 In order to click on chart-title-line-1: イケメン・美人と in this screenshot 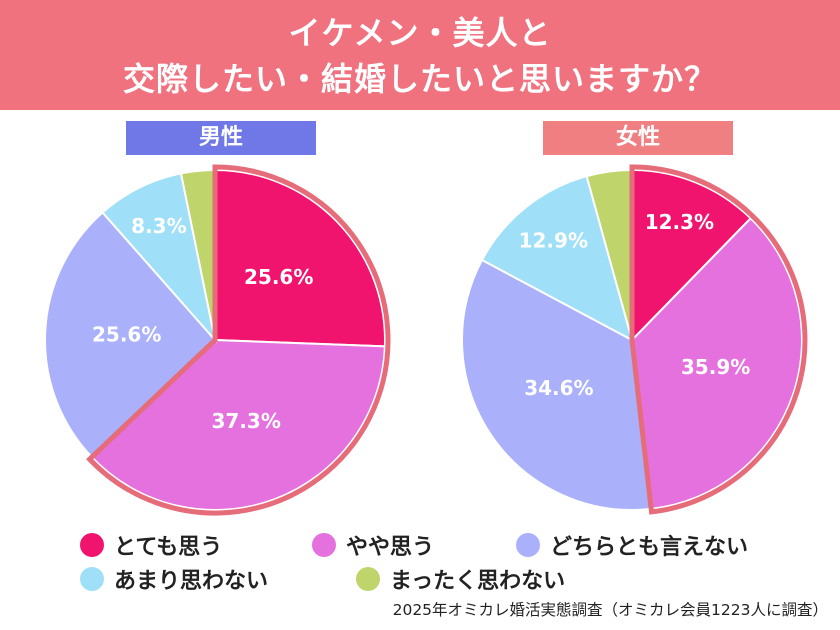, I will do `click(420, 33)`.